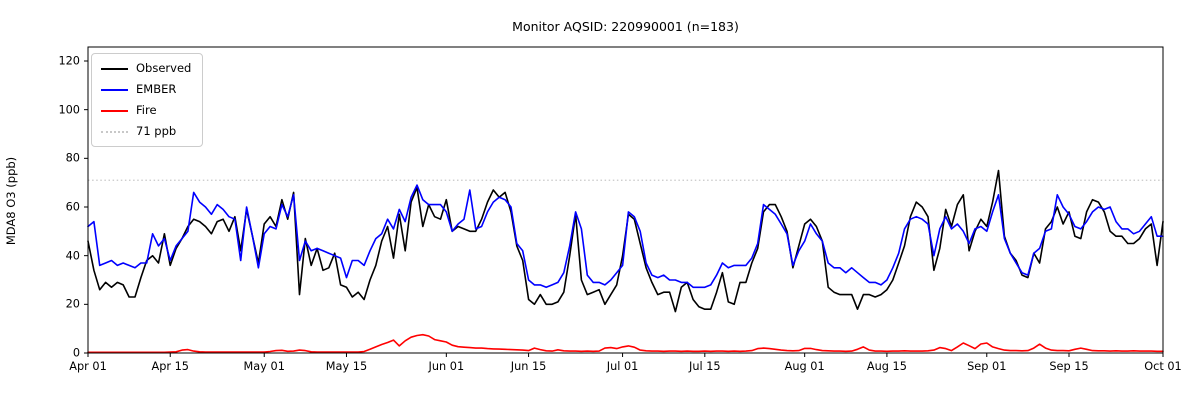 The height and width of the screenshot is (400, 1200). What do you see at coordinates (804, 366) in the screenshot?
I see `x-tick-label: Aug 01` at bounding box center [804, 366].